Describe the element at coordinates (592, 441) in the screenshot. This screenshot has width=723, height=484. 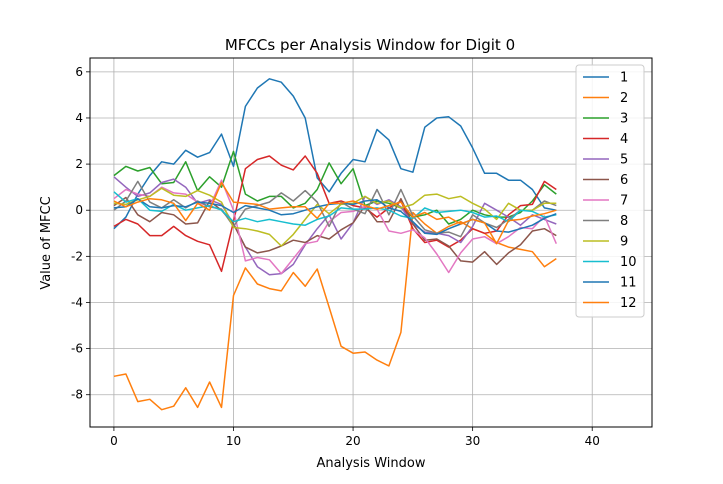
I see `x-tick-label: 40` at that location.